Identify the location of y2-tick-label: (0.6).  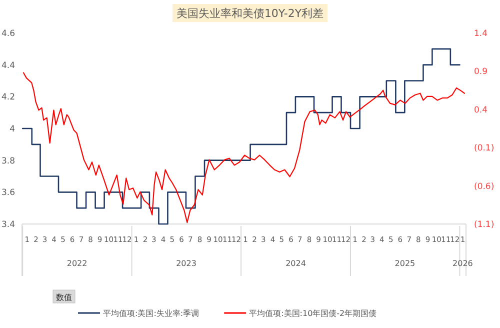
(484, 187).